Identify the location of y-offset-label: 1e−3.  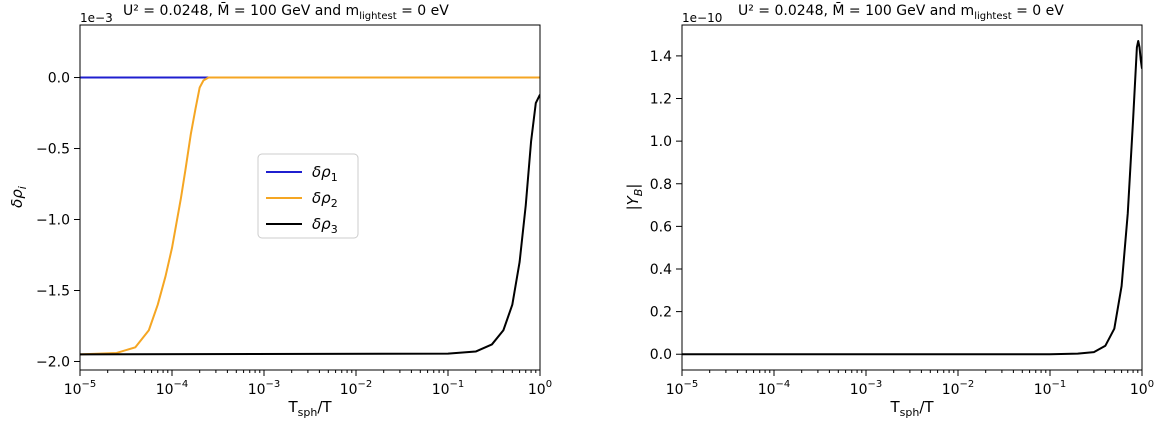
(96, 18).